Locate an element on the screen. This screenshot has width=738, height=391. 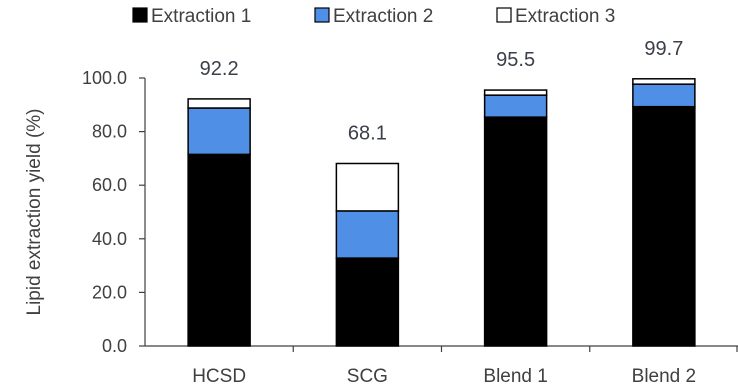
x-category-label: HCSD is located at coordinates (219, 376).